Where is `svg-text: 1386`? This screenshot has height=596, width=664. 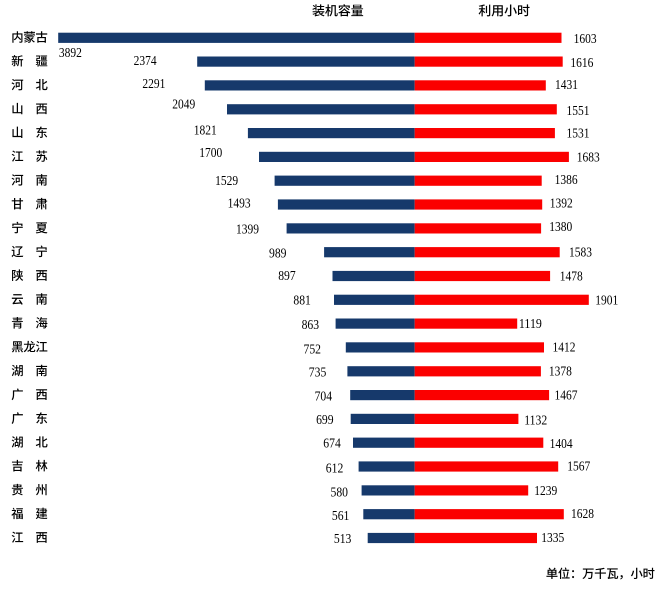
svg-text: 1386 is located at coordinates (566, 180).